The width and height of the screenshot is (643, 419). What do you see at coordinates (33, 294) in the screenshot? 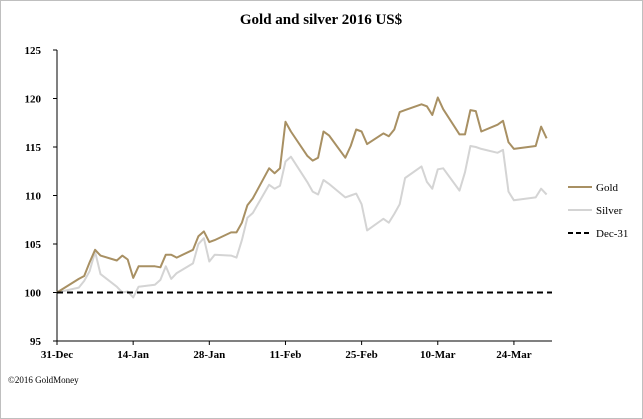
I see `y-tick-label: 100` at bounding box center [33, 294].